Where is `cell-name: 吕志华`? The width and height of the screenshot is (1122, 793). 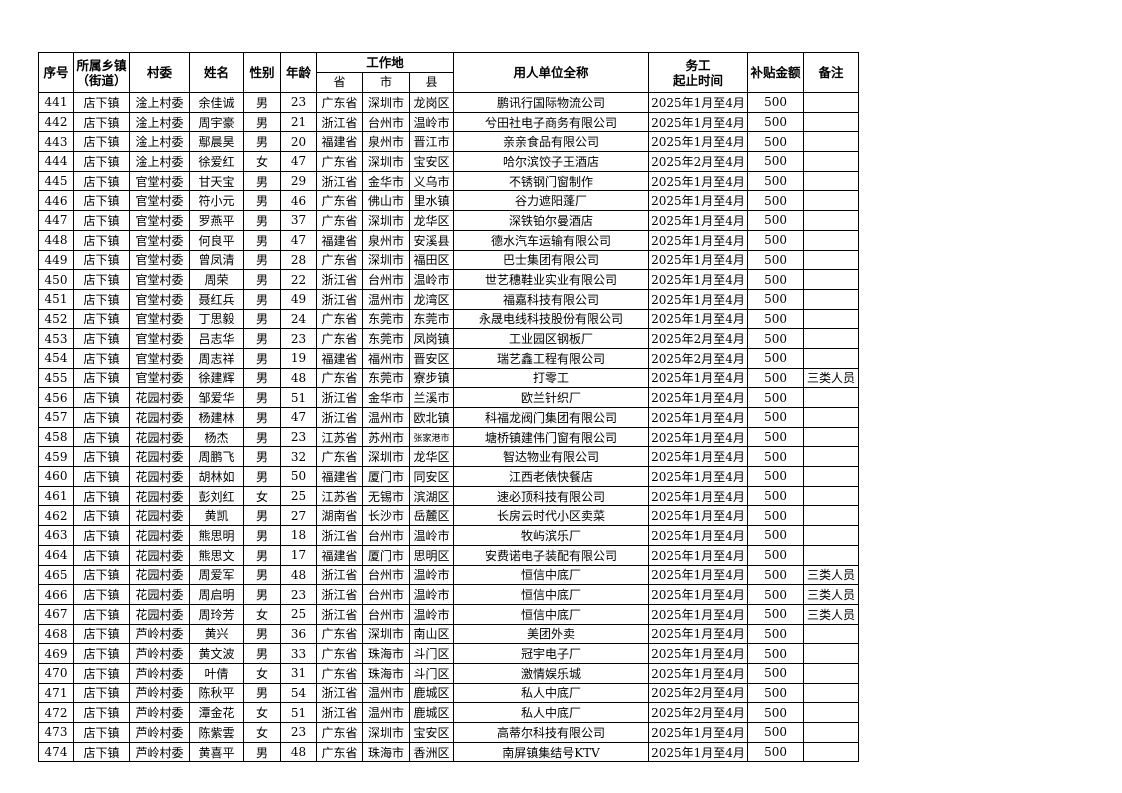
cell-name: 吕志华 is located at coordinates (216, 338).